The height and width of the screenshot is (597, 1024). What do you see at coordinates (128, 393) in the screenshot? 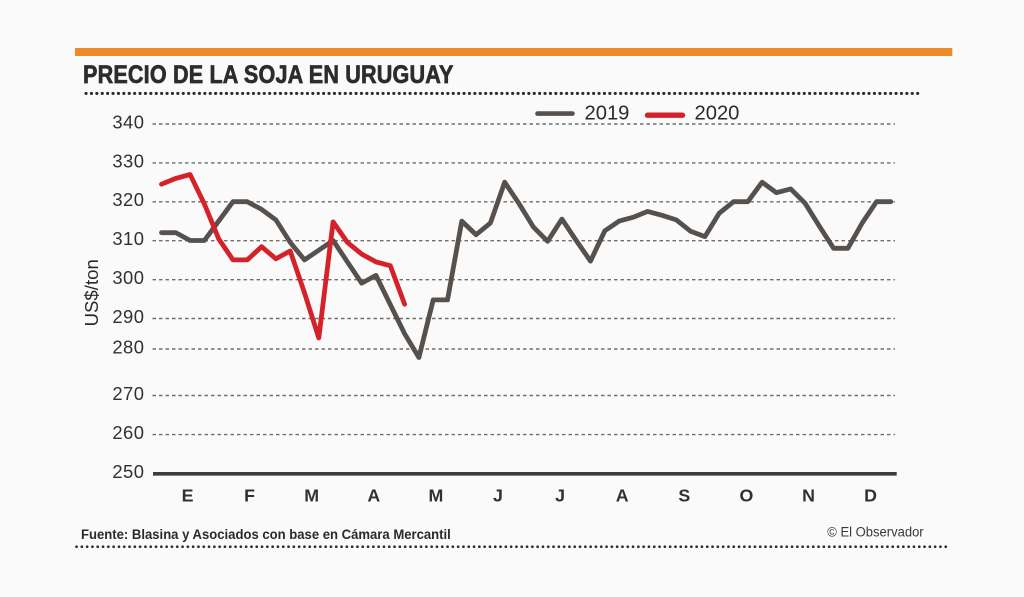
I see `svg-text: 270` at bounding box center [128, 393].